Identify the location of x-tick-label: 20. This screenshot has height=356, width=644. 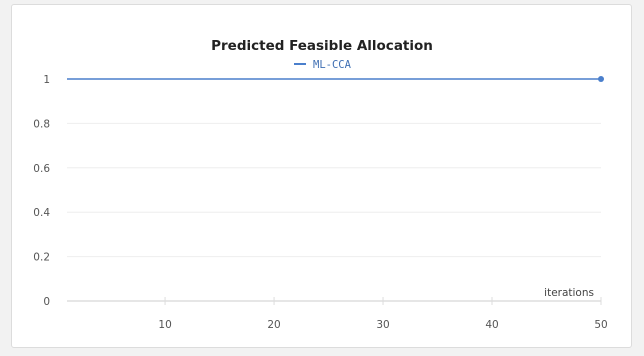
(273, 325).